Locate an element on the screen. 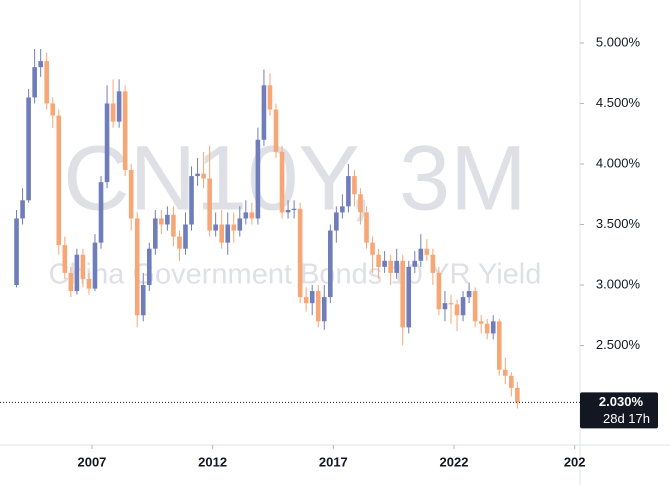 This screenshot has width=670, height=485. x-tick-label: 2007 is located at coordinates (91, 461).